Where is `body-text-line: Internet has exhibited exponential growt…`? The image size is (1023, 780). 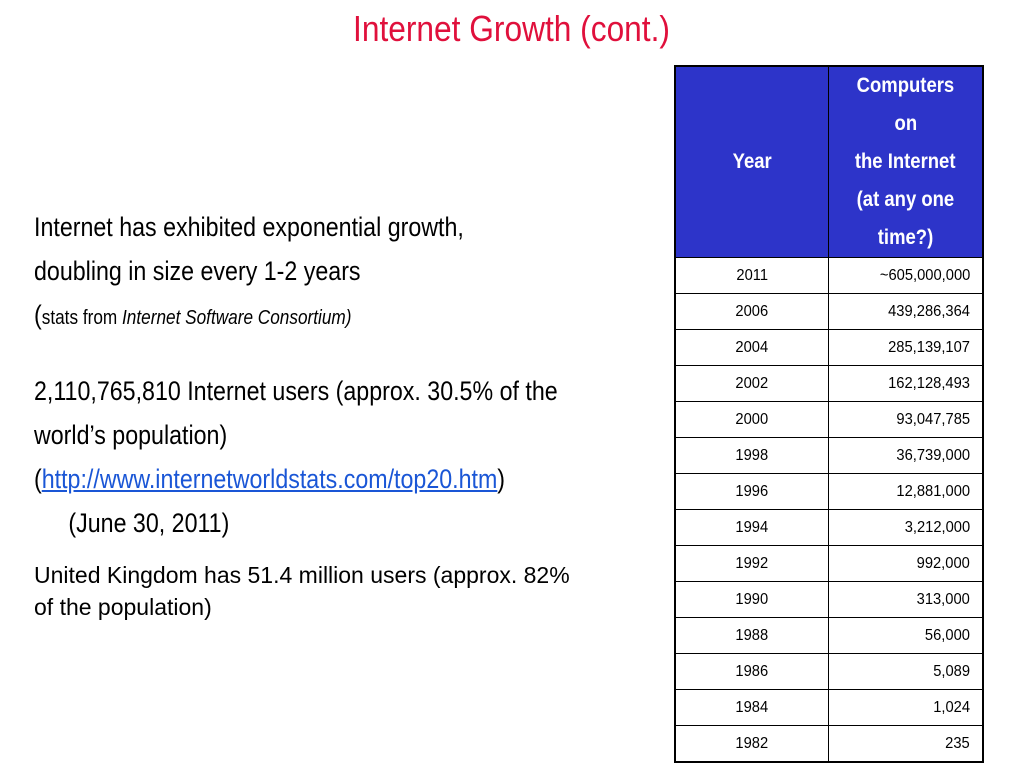 body-text-line: Internet has exhibited exponential growt… is located at coordinates (249, 227).